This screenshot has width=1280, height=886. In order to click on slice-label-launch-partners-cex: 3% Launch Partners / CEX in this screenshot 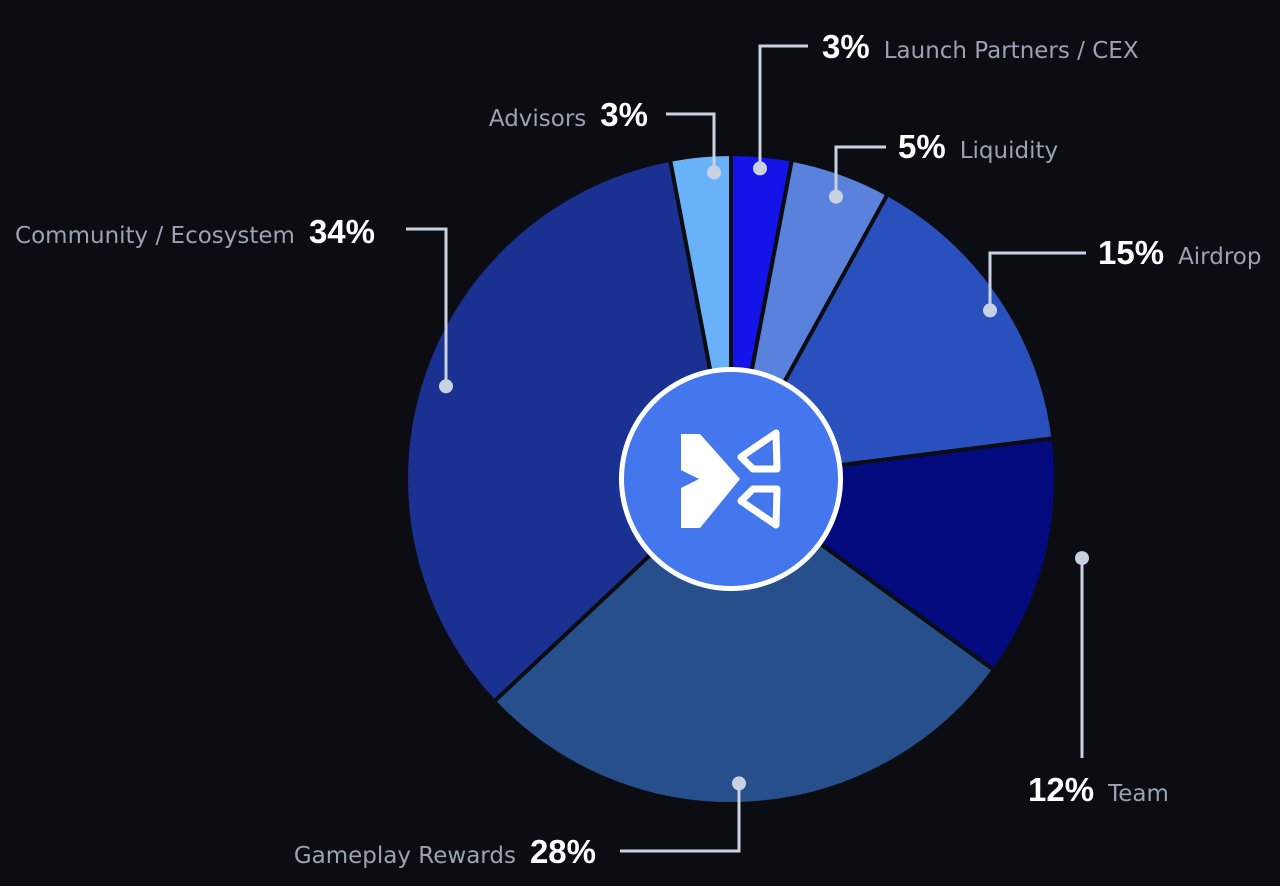, I will do `click(980, 46)`.